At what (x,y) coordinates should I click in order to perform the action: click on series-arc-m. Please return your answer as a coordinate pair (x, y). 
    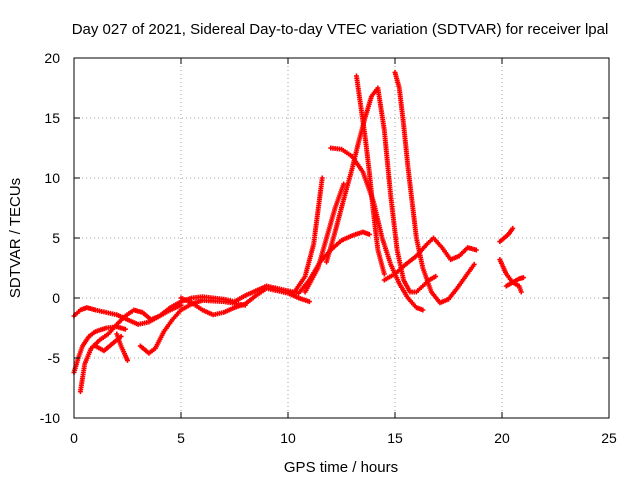
    Looking at the image, I should click on (434, 187).